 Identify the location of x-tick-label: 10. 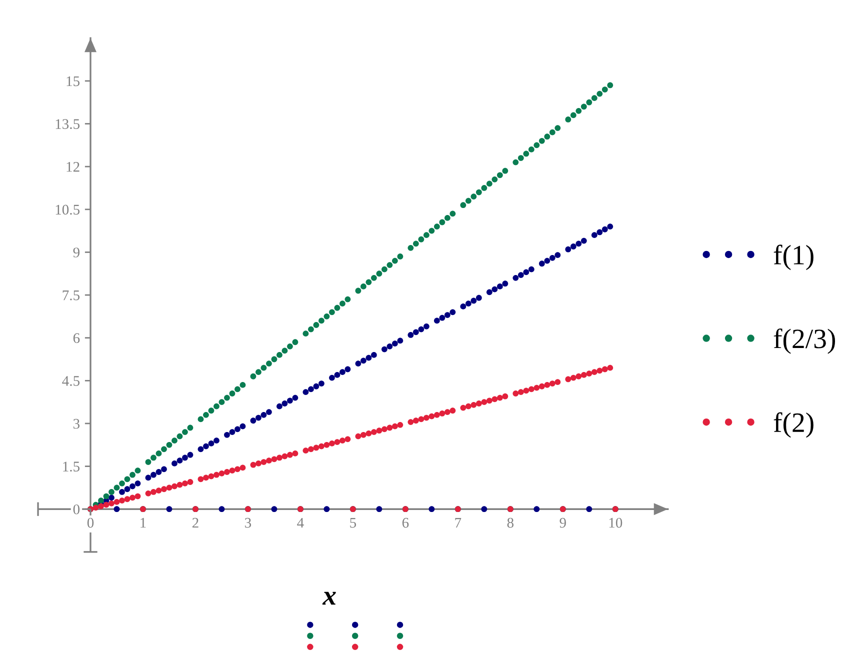
(615, 523).